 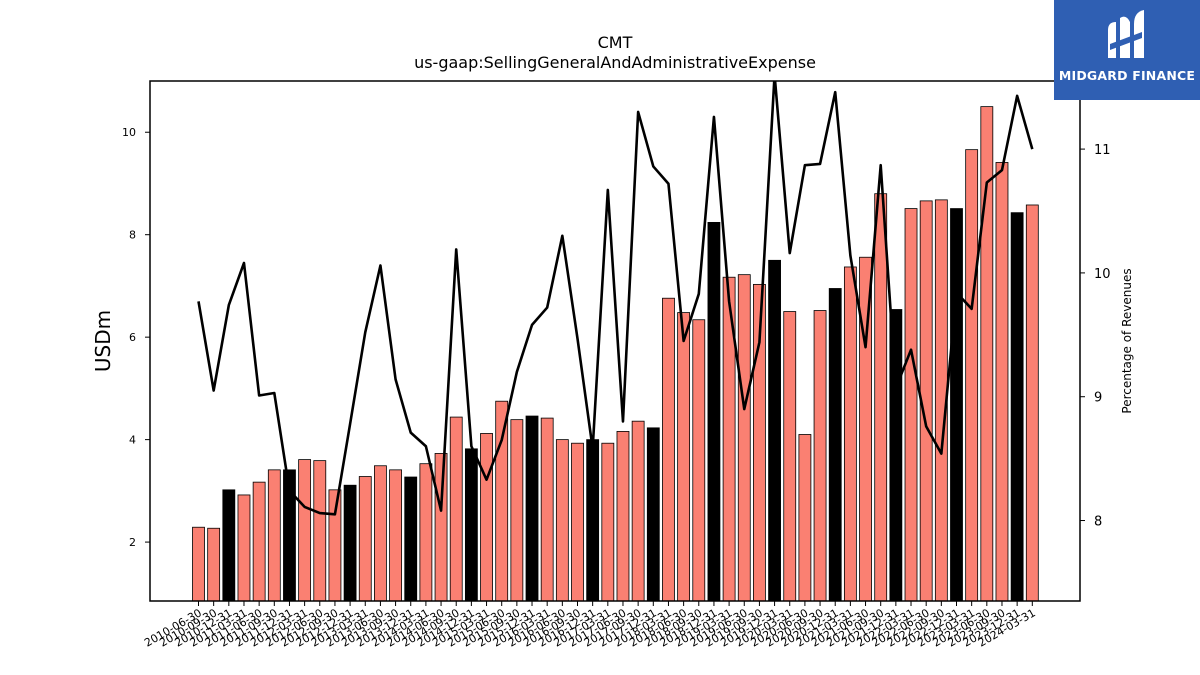 I want to click on chart-title: CMT, so click(x=615, y=42).